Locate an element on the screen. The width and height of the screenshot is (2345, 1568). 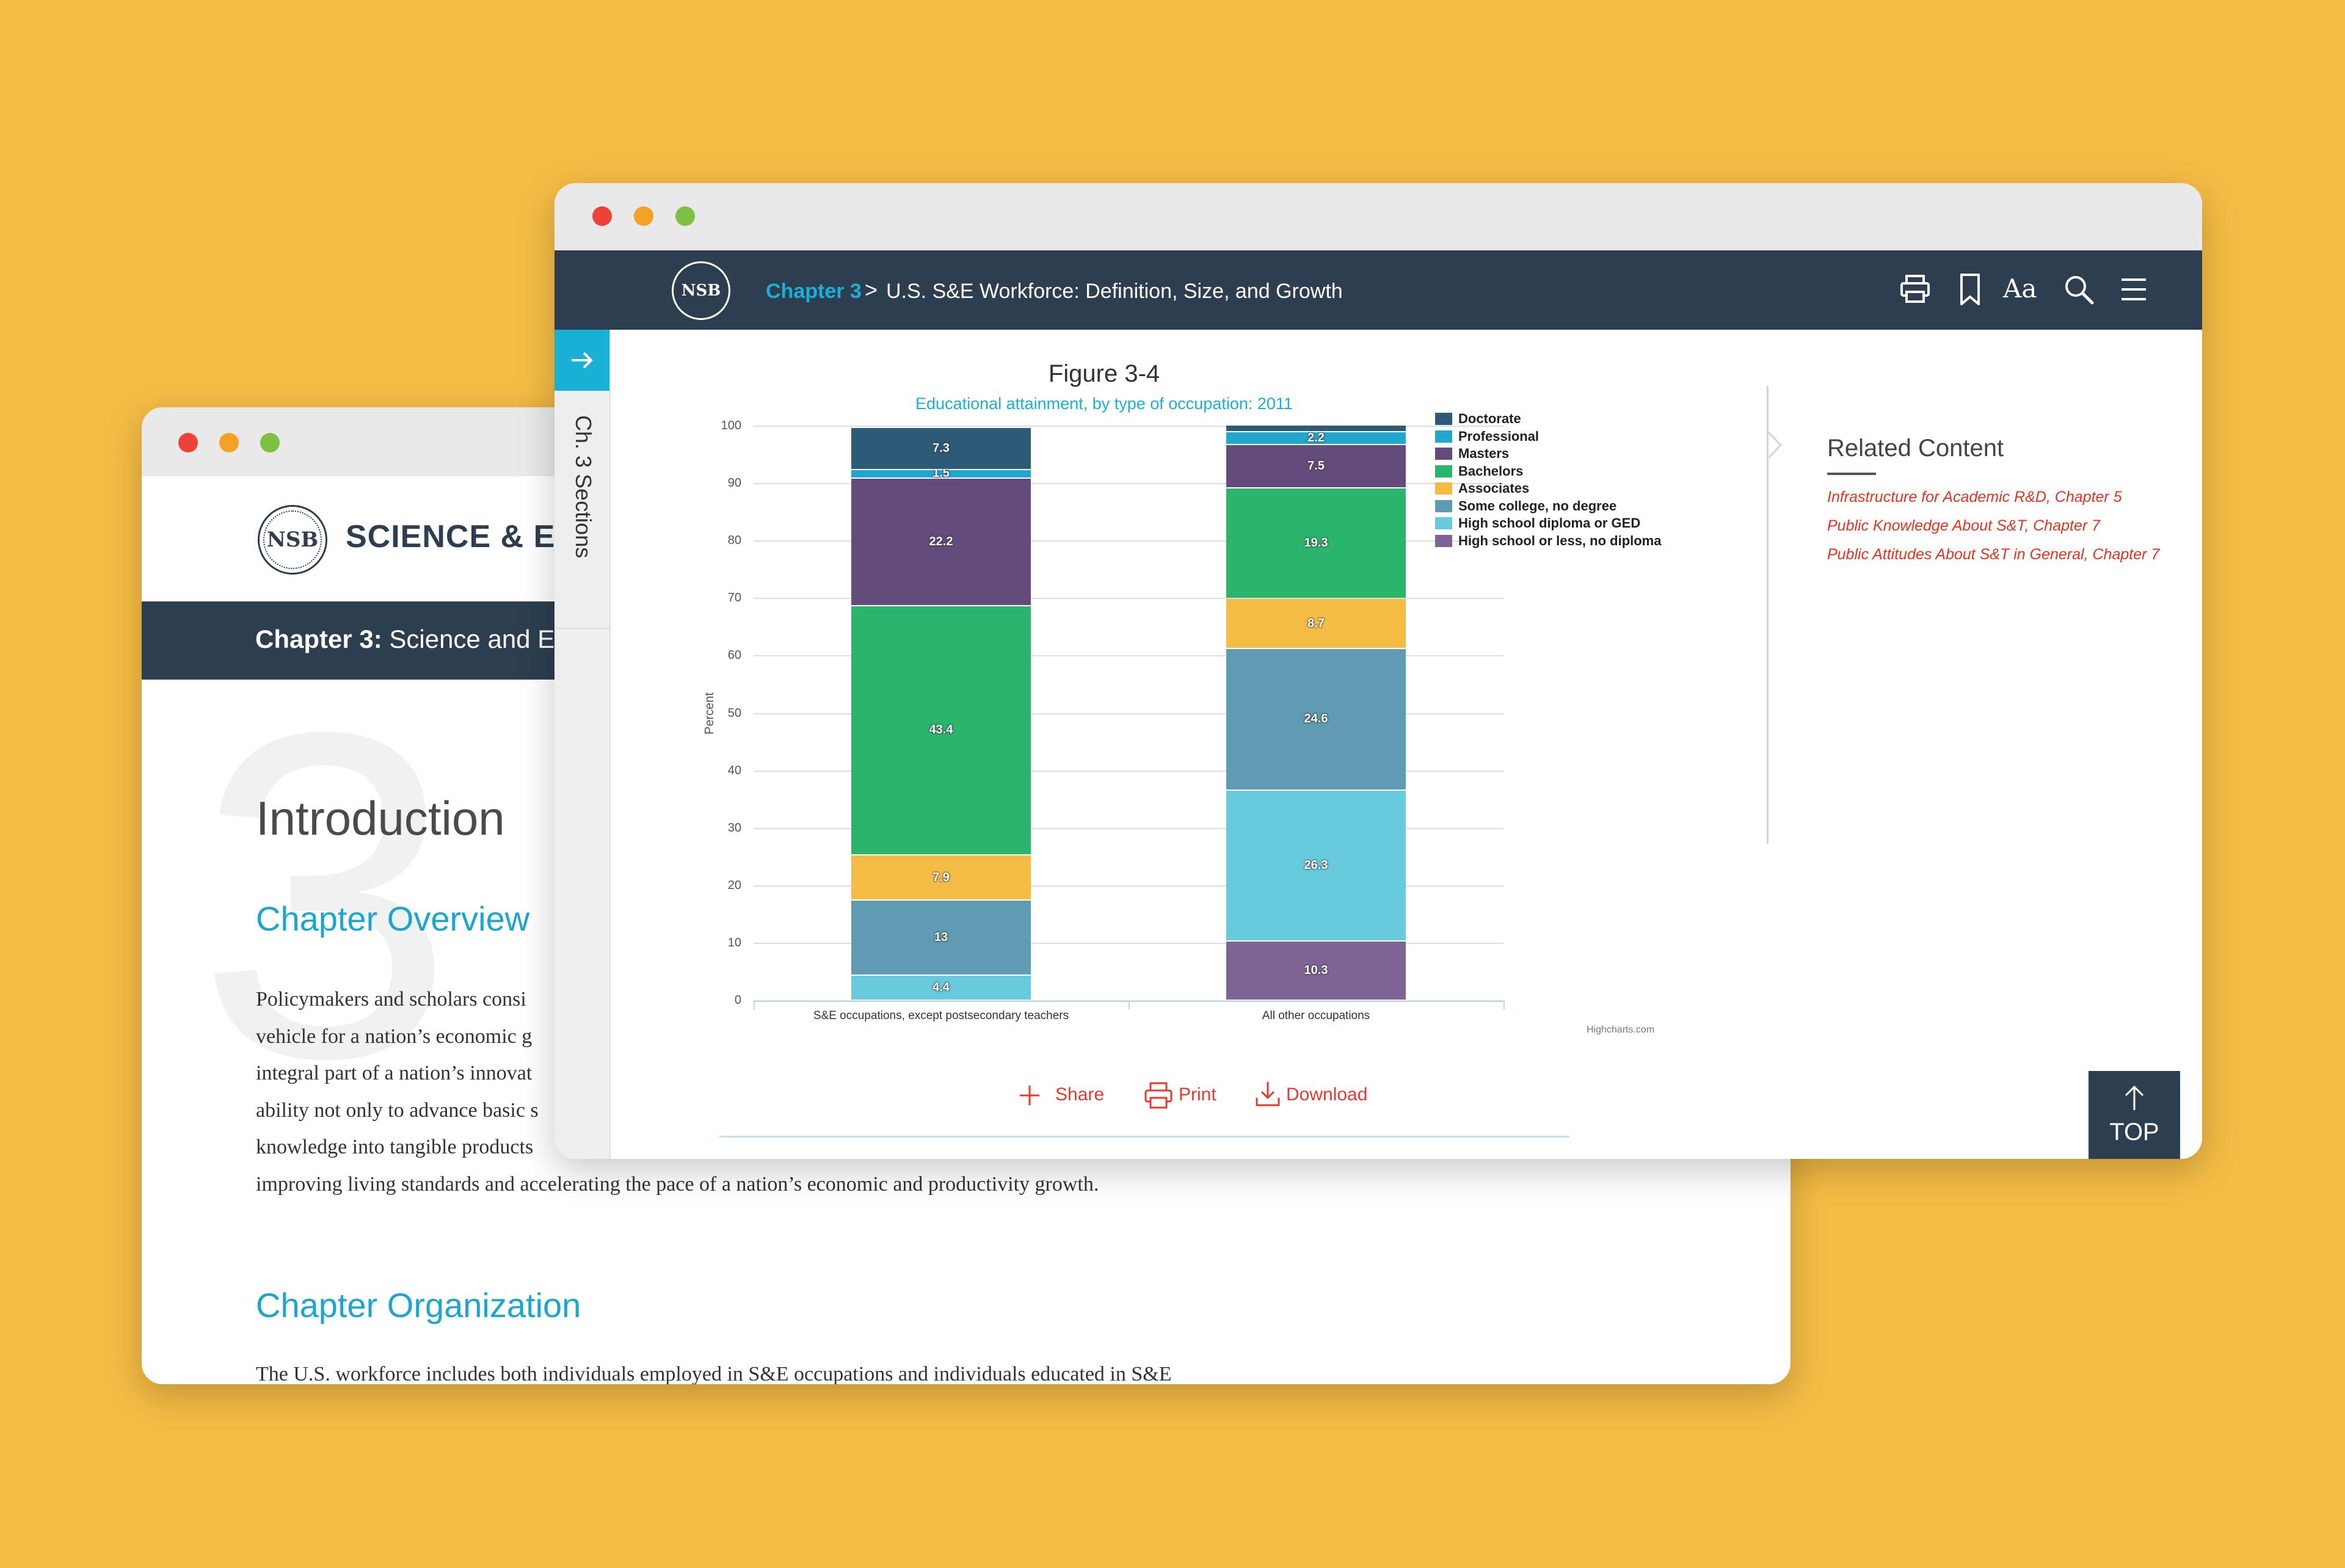
bar-segment: 1.5 is located at coordinates (941, 473).